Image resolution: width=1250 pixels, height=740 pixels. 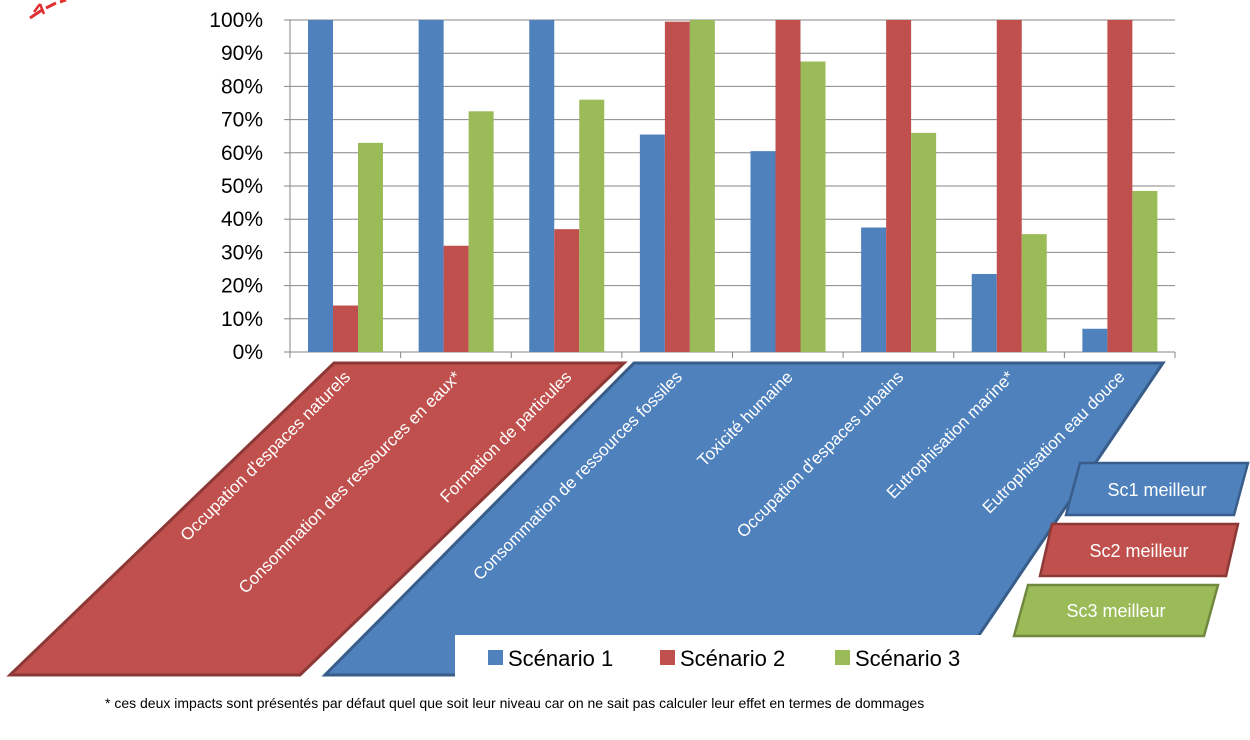 What do you see at coordinates (1145, 271) in the screenshot?
I see `bar-s3-c8` at bounding box center [1145, 271].